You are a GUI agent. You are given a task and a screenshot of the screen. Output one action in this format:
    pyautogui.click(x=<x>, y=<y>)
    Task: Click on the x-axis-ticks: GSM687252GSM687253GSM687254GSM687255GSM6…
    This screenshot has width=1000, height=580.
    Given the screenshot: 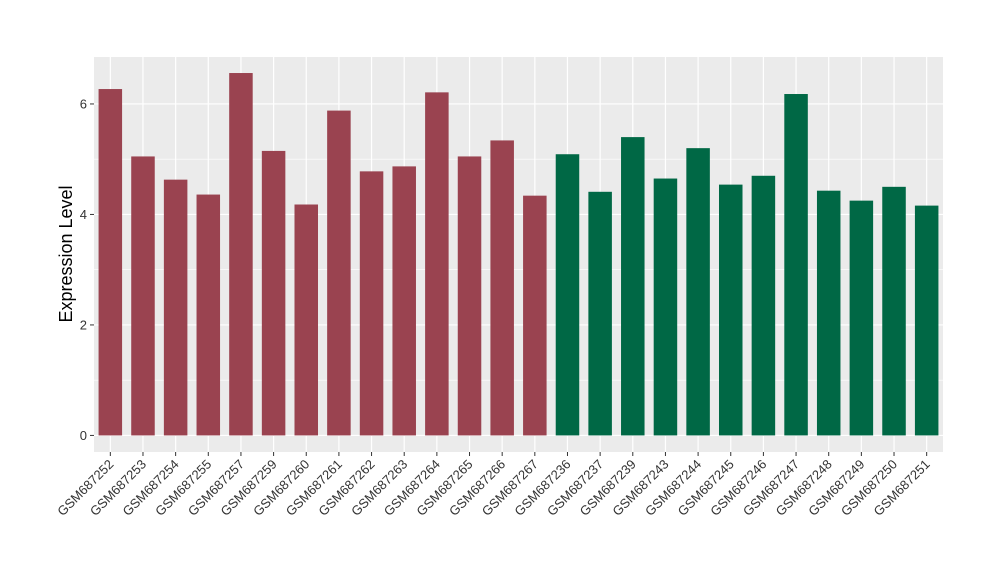 What is the action you would take?
    pyautogui.click(x=493, y=485)
    